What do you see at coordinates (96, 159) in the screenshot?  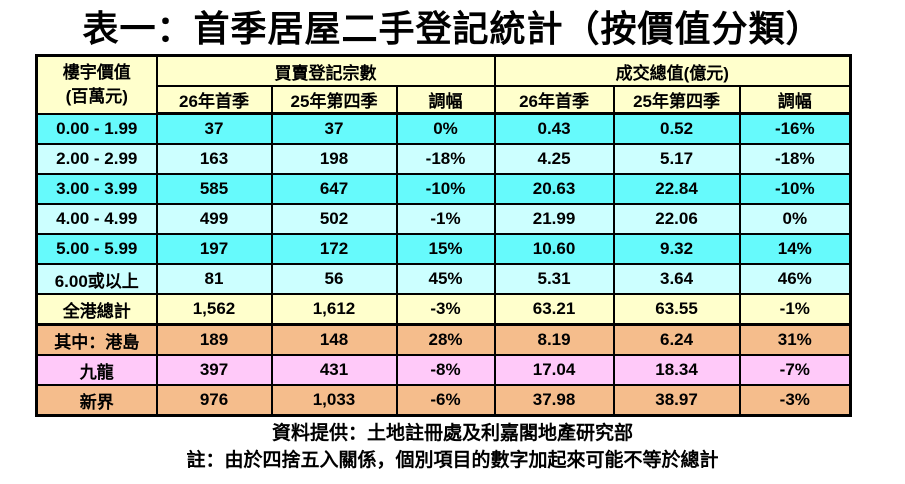 I see `row-label: 2.00 - 2.99` at bounding box center [96, 159].